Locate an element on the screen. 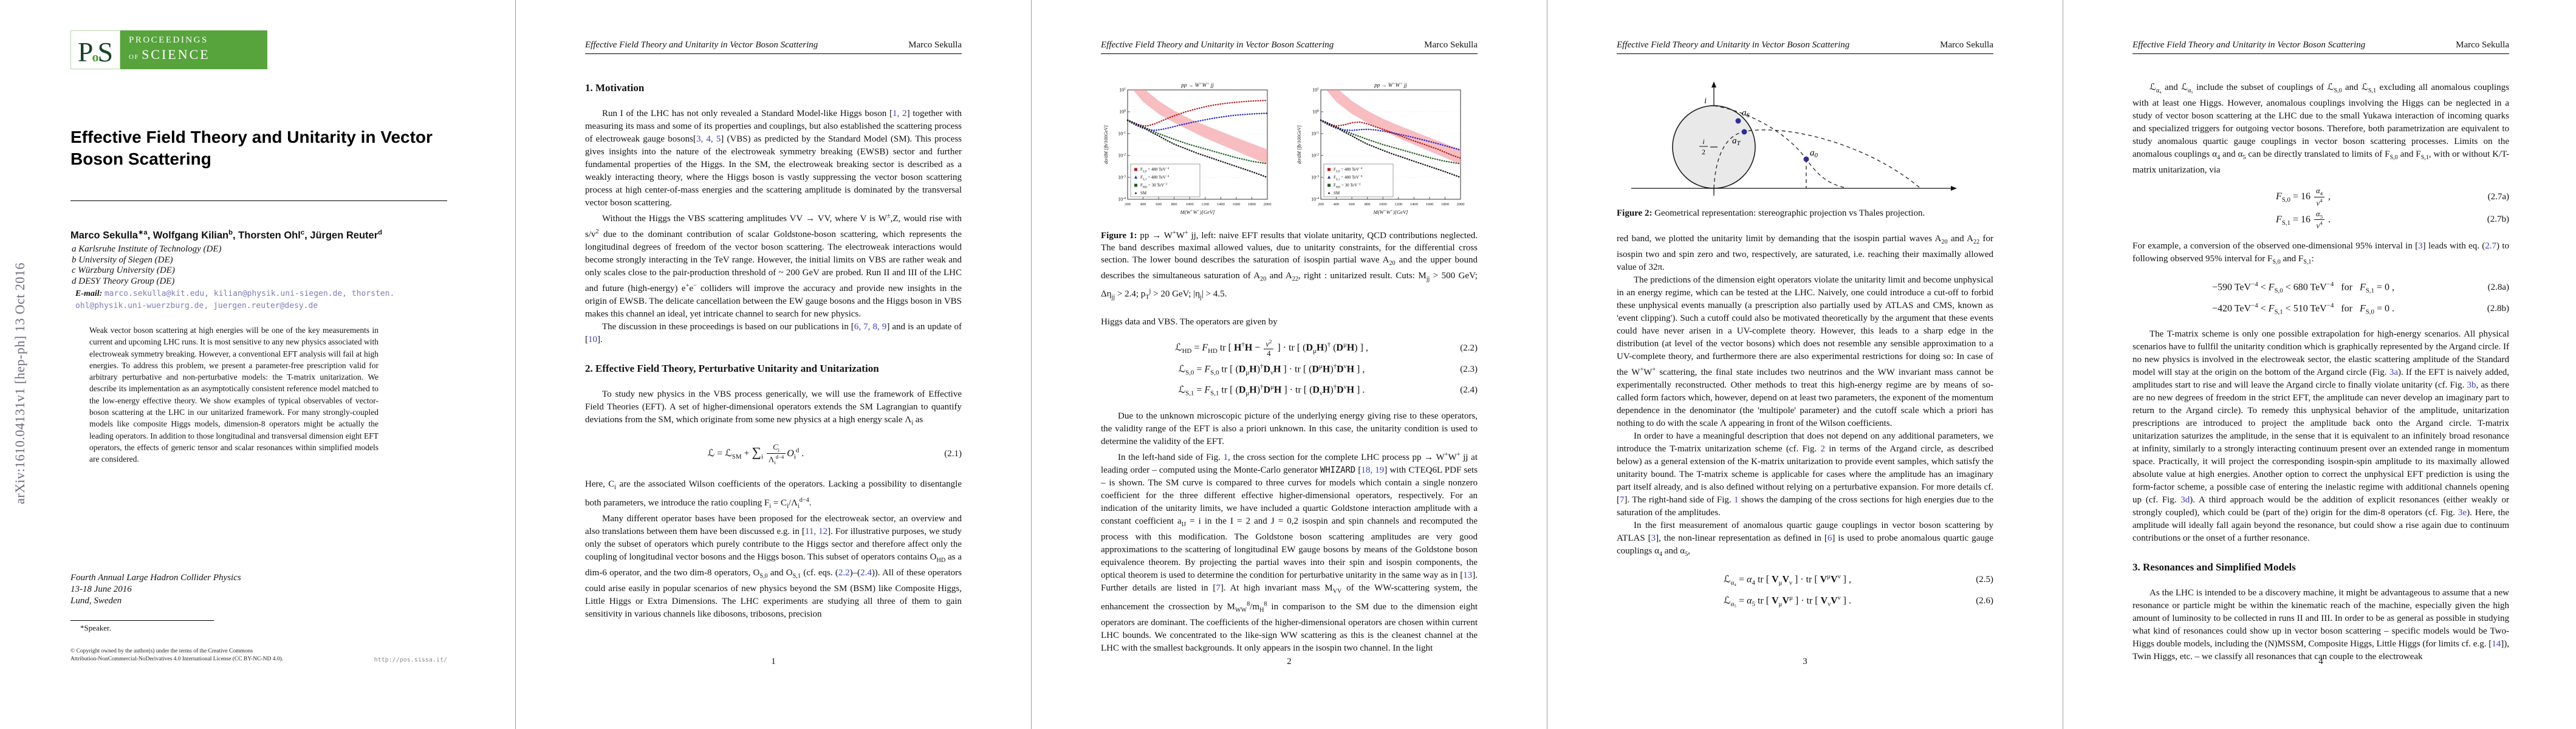  y-tick-label: 100 is located at coordinates (1122, 112).